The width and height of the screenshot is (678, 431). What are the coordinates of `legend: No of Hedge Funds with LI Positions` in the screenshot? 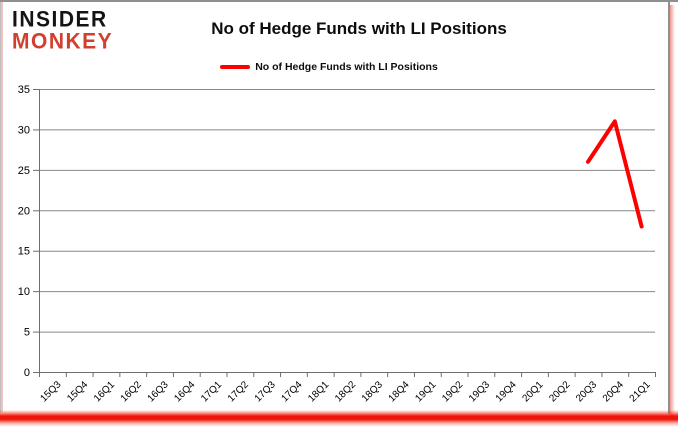 It's located at (329, 67).